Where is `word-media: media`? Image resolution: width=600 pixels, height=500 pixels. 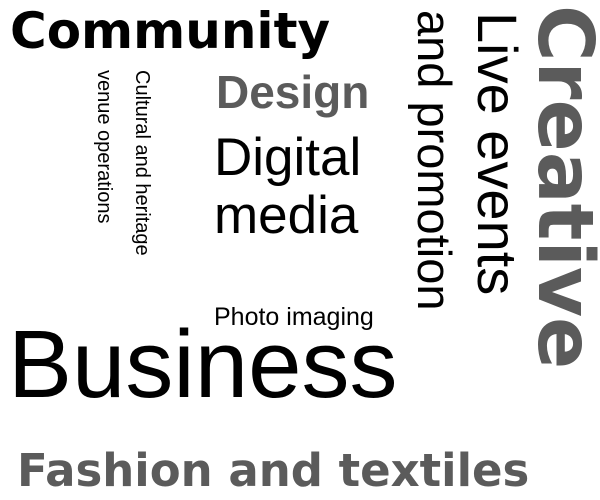 word-media: media is located at coordinates (286, 215).